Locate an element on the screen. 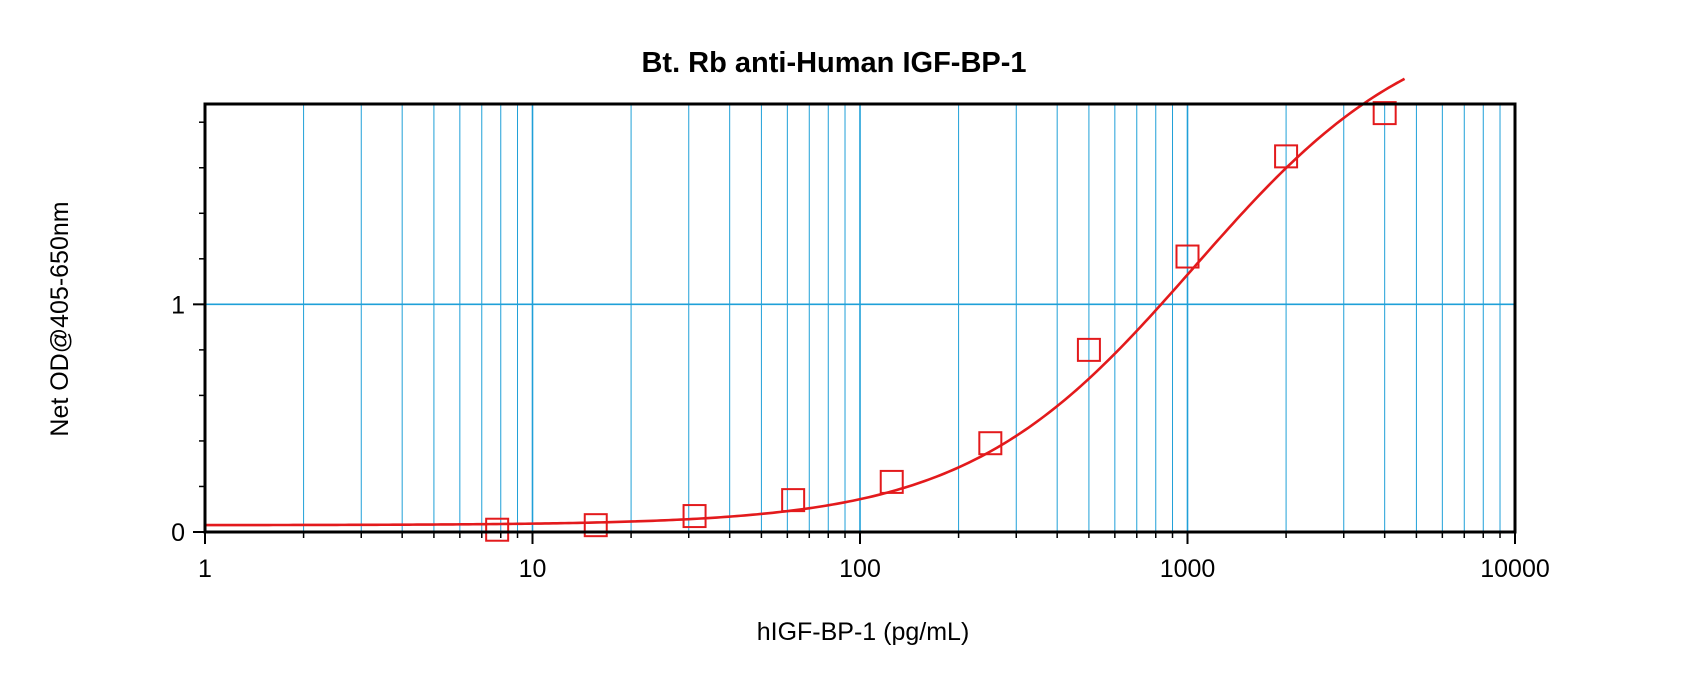 The height and width of the screenshot is (676, 1700). x-tick-label: 1000 is located at coordinates (1188, 569).